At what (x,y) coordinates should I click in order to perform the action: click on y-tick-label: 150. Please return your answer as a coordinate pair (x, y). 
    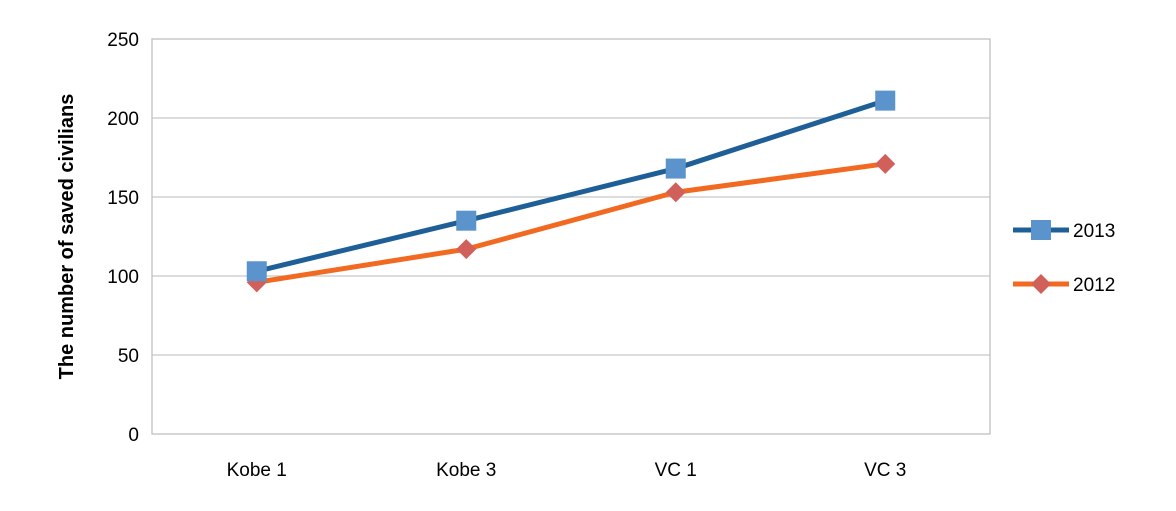
    Looking at the image, I should click on (123, 198).